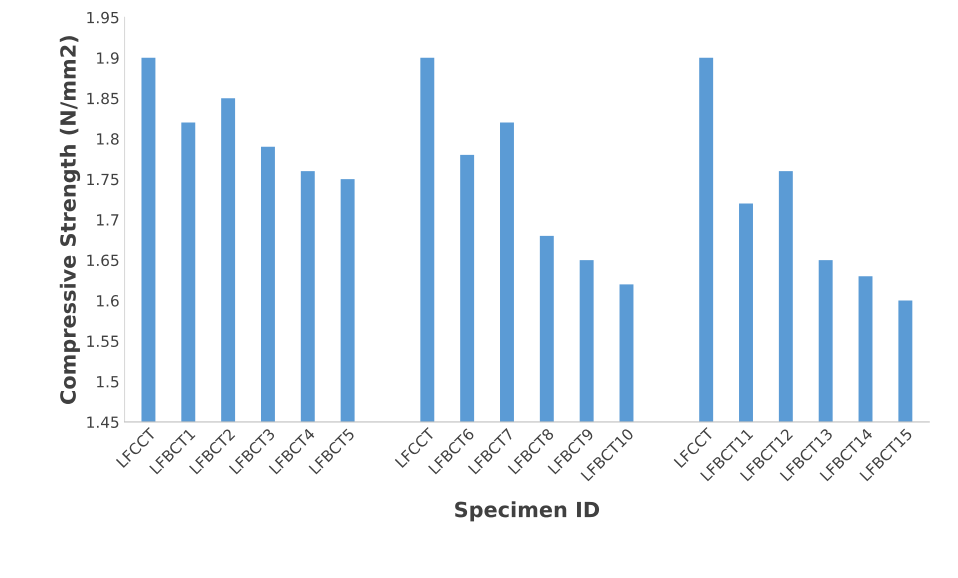  What do you see at coordinates (102, 260) in the screenshot?
I see `y-tick-label: 1.65` at bounding box center [102, 260].